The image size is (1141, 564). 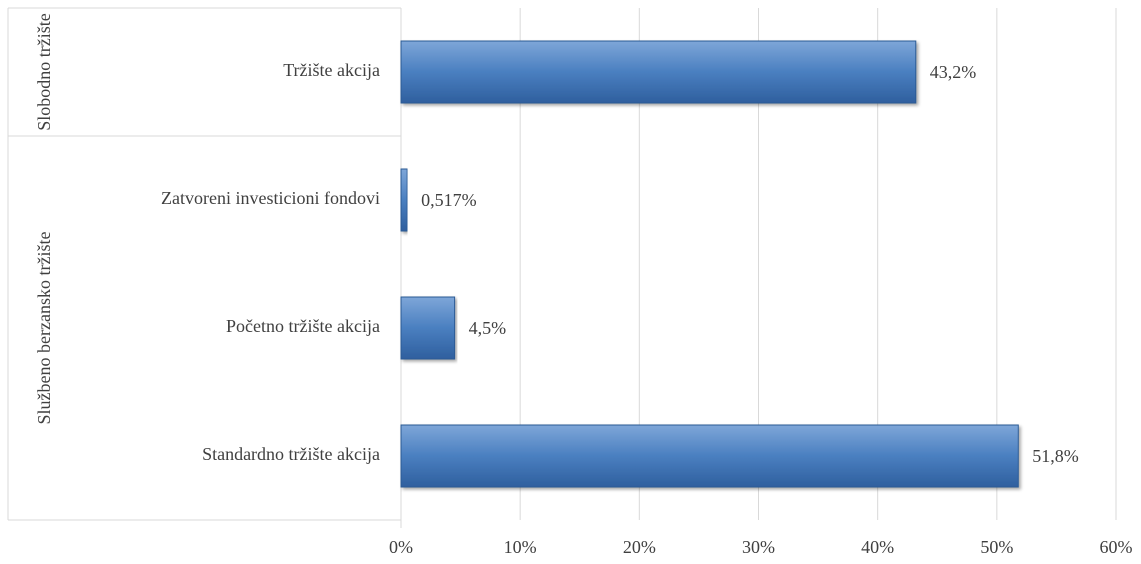 What do you see at coordinates (44, 72) in the screenshot?
I see `group-label: Slobodno tržište` at bounding box center [44, 72].